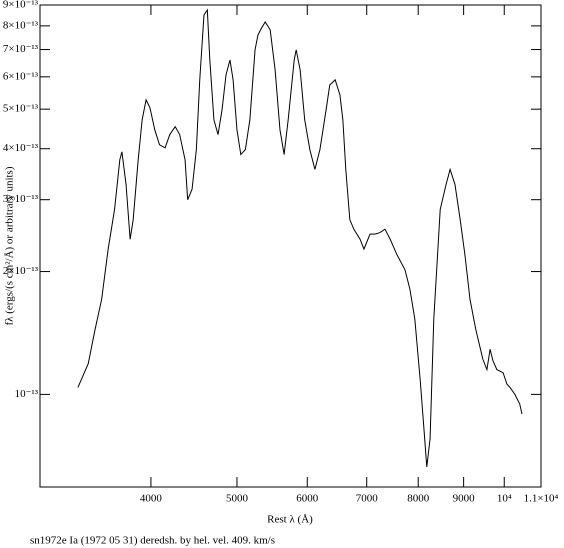 Image resolution: width=564 pixels, height=548 pixels. Describe the element at coordinates (10, 245) in the screenshot. I see `y-axis-label: fλ (ergs/(s cm²/Å) or arbitrary units)` at that location.